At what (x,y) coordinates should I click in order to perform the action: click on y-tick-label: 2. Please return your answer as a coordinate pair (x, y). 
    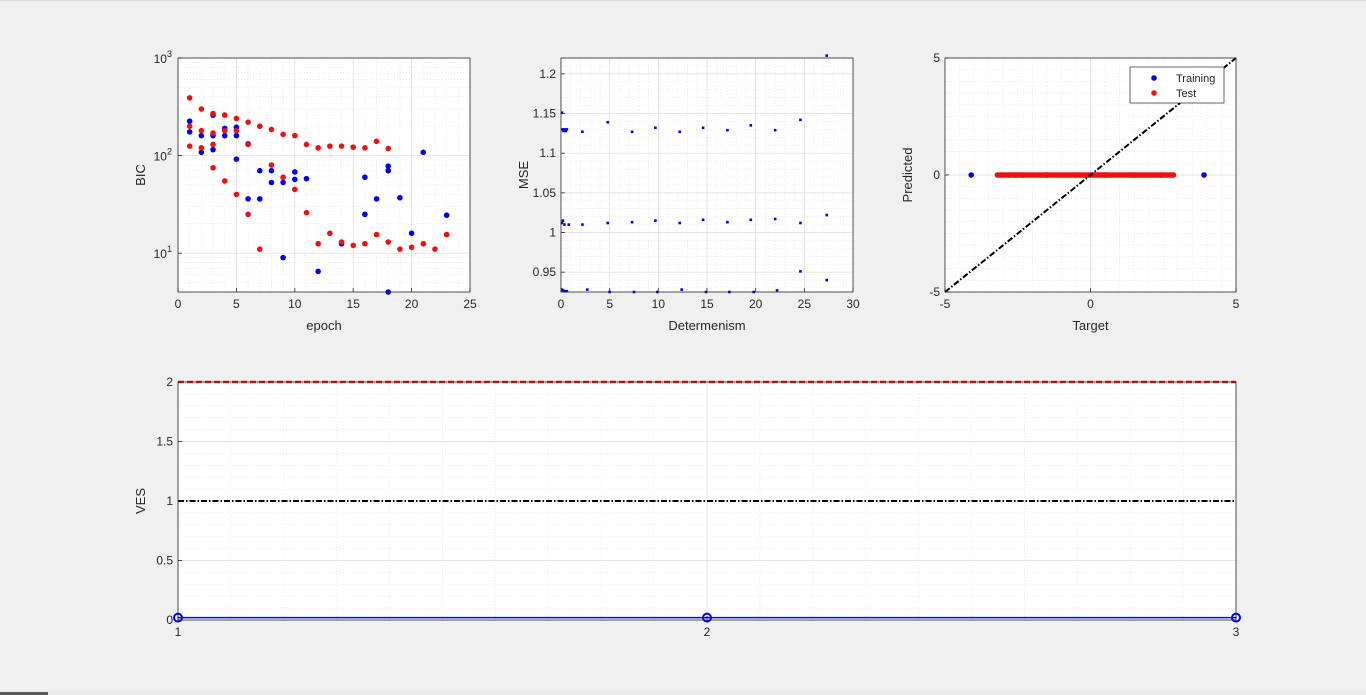
    Looking at the image, I should click on (169, 382).